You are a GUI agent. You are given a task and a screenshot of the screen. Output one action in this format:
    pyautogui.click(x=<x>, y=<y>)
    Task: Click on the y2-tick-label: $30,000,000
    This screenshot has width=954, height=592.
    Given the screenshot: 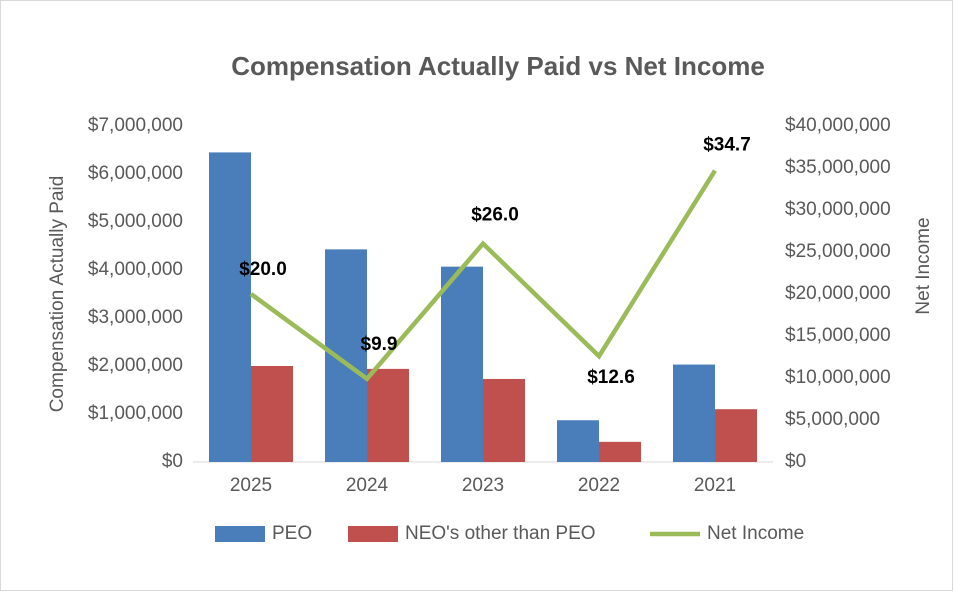 What is the action you would take?
    pyautogui.click(x=838, y=209)
    